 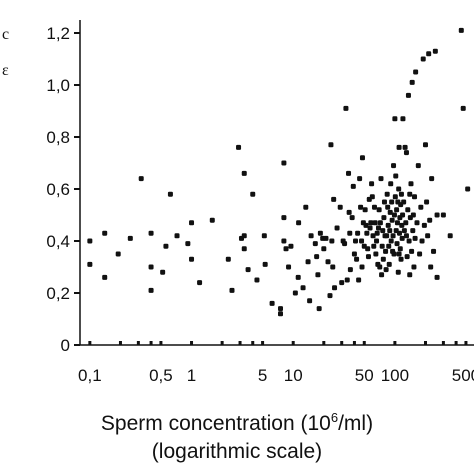 I want to click on x-tick-label: 5, so click(x=262, y=375).